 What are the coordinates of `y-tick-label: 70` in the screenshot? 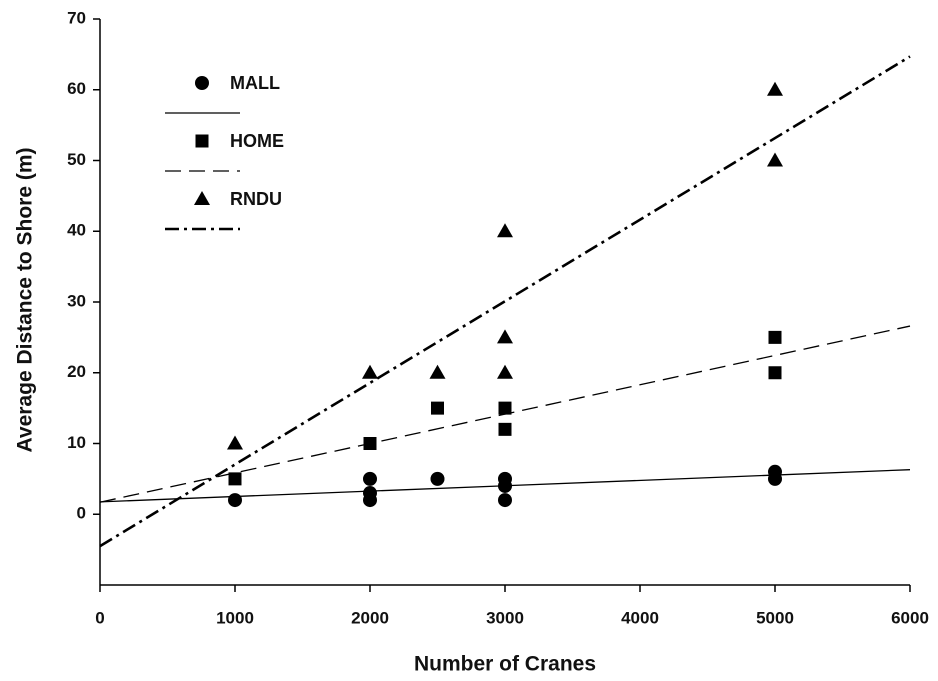 It's located at (76, 17).